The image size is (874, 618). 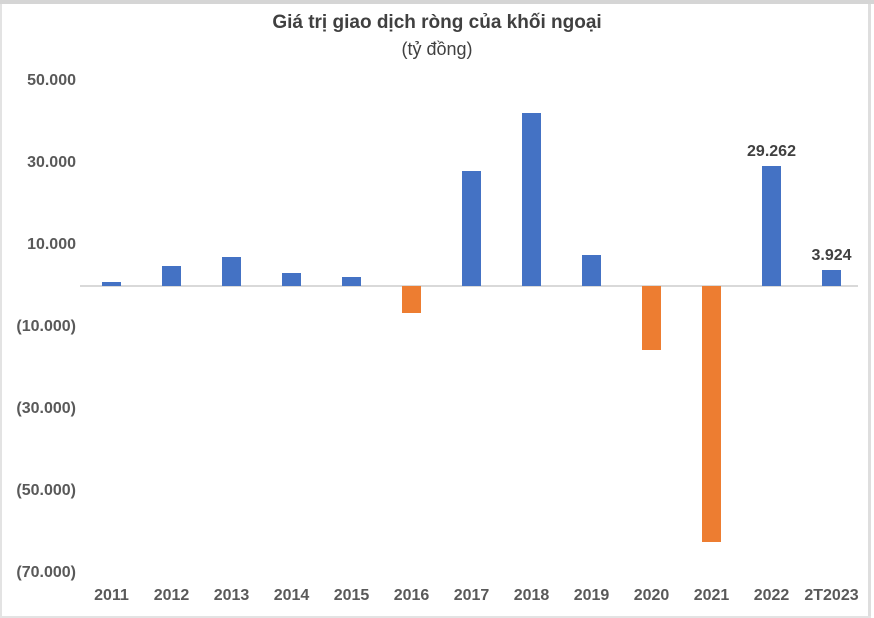 What do you see at coordinates (531, 595) in the screenshot?
I see `x-axis-label-2018: 2018` at bounding box center [531, 595].